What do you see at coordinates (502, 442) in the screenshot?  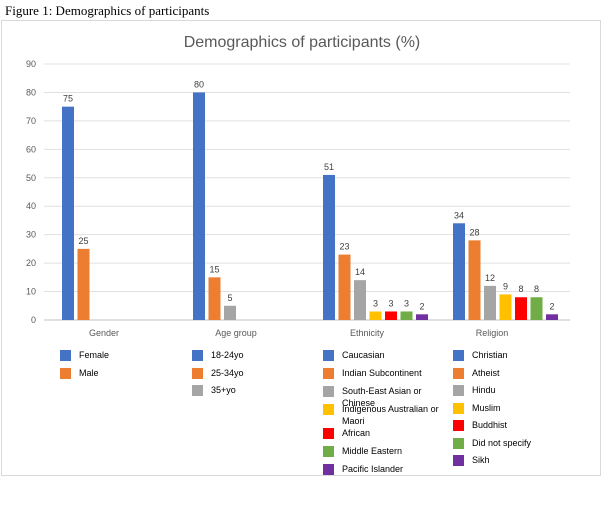 I see `legend-label: Did not specify` at bounding box center [502, 442].